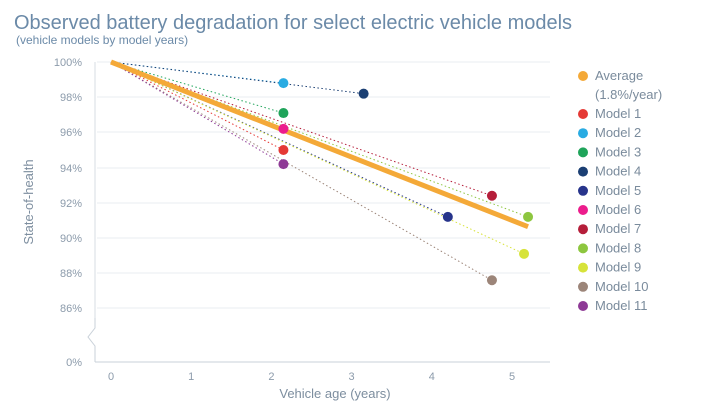 The height and width of the screenshot is (405, 720). What do you see at coordinates (191, 377) in the screenshot?
I see `x-tick-label: 1` at bounding box center [191, 377].